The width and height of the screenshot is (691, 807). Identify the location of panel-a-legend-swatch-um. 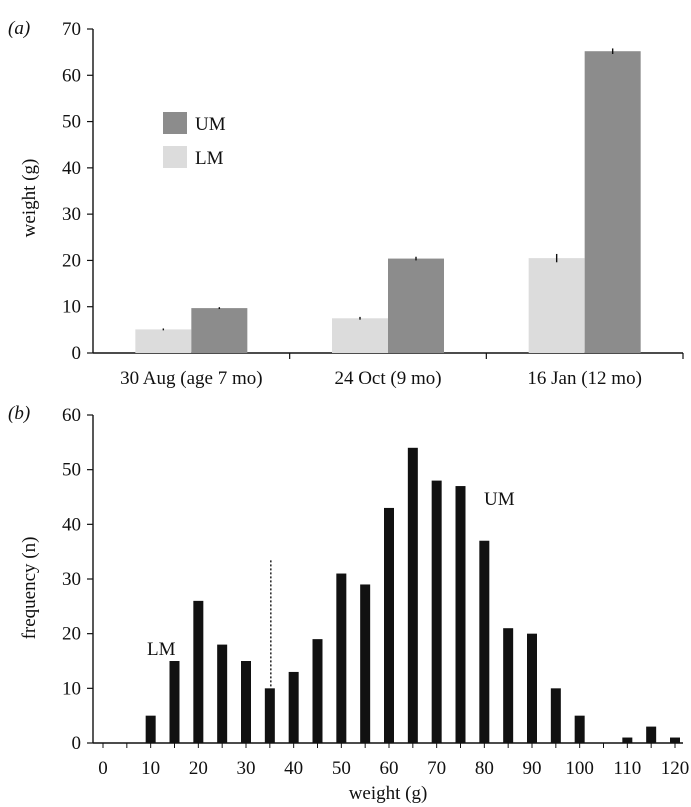
(175, 123).